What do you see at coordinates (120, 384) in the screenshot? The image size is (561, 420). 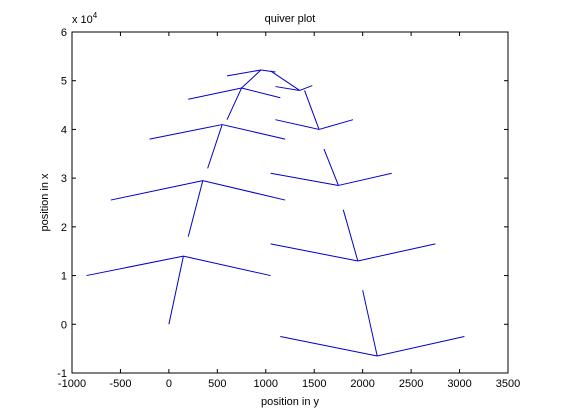 I see `x-tick-label: -500` at bounding box center [120, 384].